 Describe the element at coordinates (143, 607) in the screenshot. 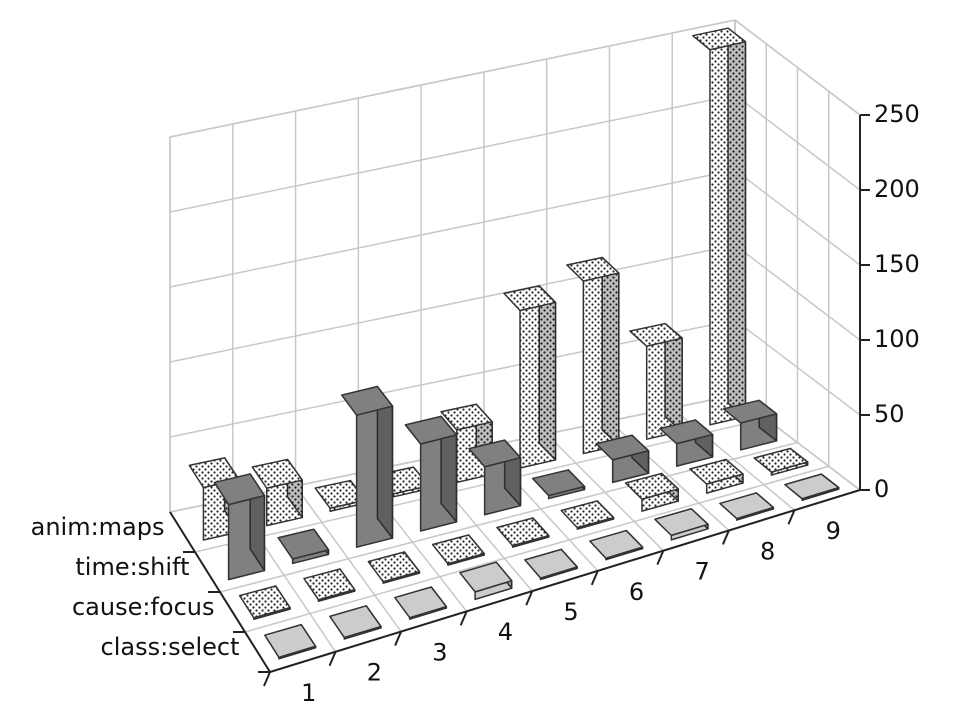

I see `legend-label: cause:focus` at that location.